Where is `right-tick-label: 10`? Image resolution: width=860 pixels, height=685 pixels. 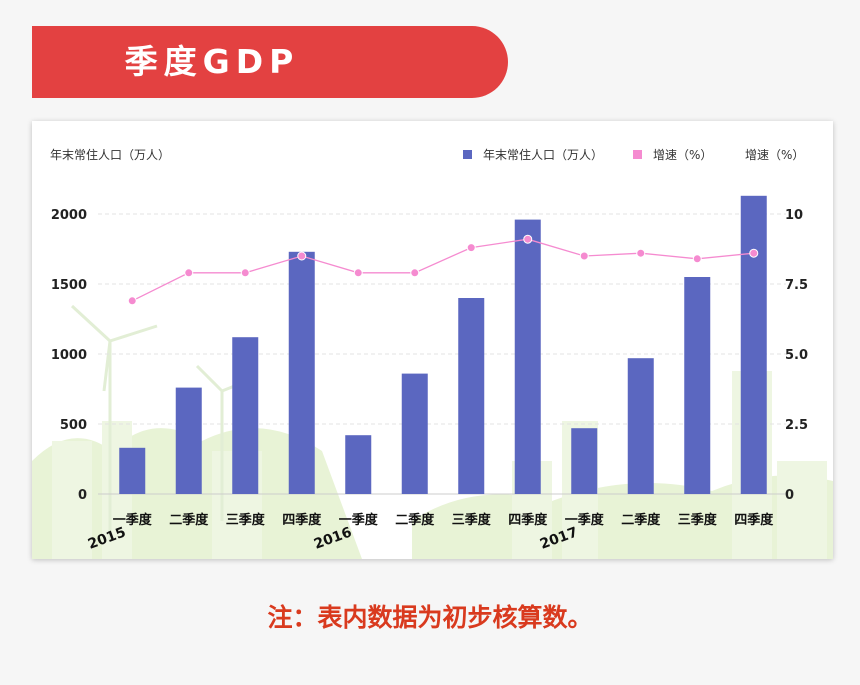 right-tick-label: 10 is located at coordinates (794, 215).